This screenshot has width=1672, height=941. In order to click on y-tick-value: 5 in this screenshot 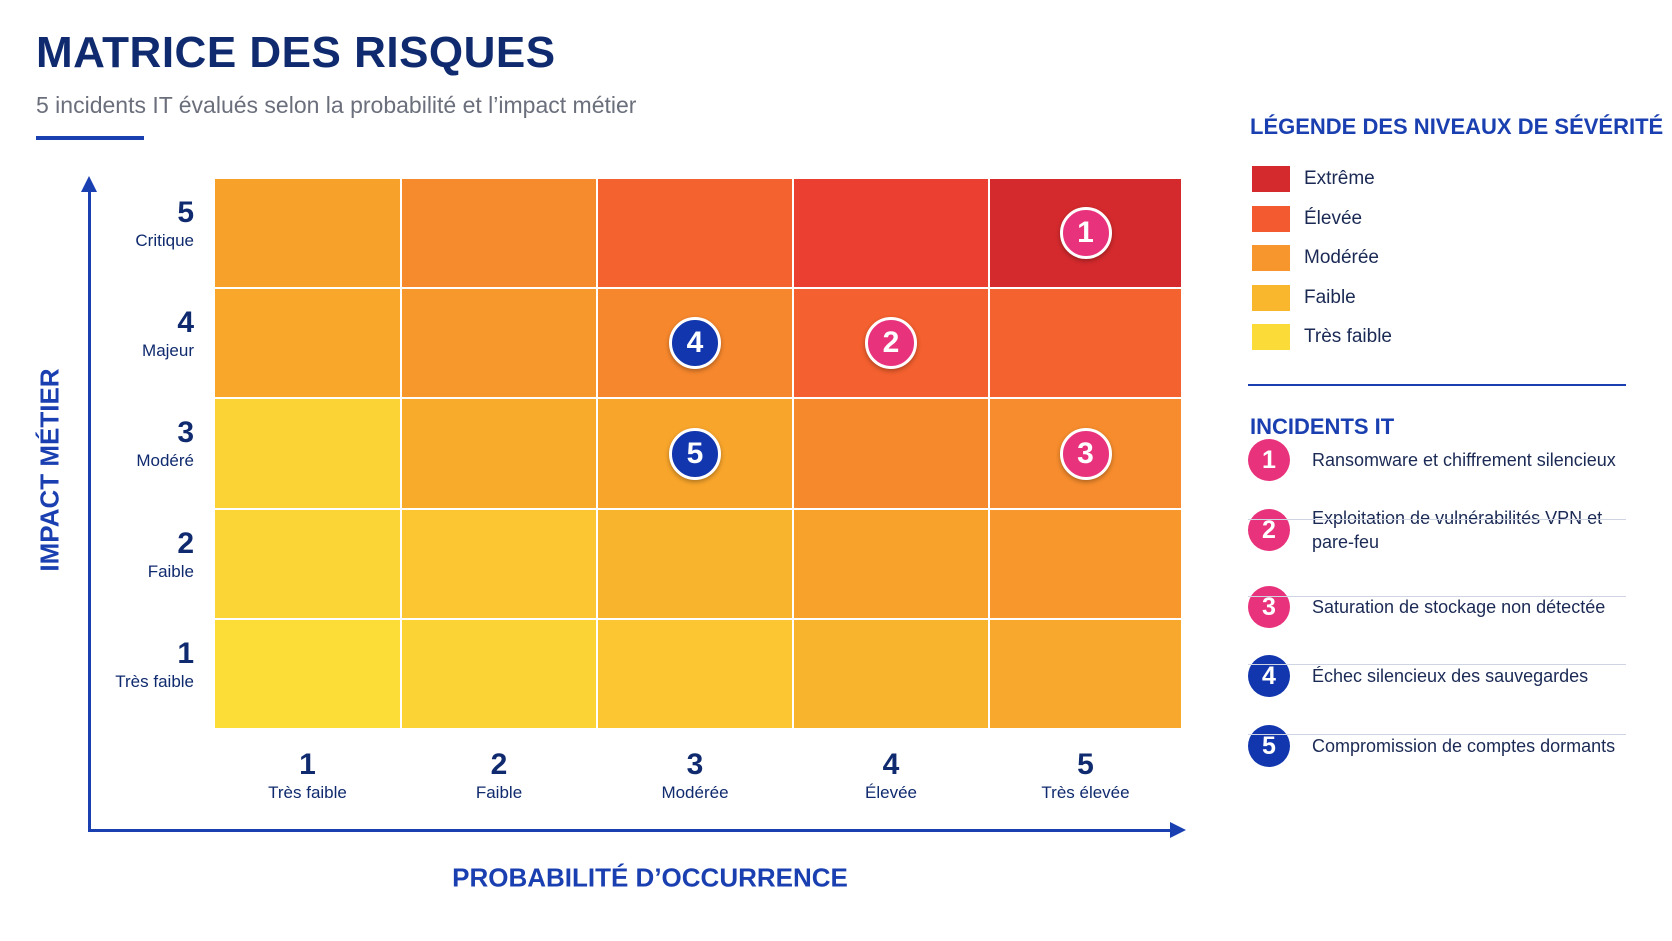, I will do `click(185, 212)`.